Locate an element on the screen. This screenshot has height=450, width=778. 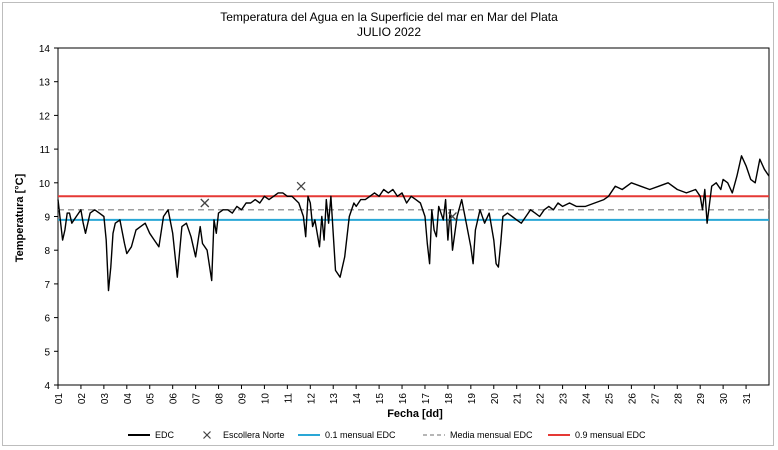
x-tick-label: 01 is located at coordinates (59, 399).